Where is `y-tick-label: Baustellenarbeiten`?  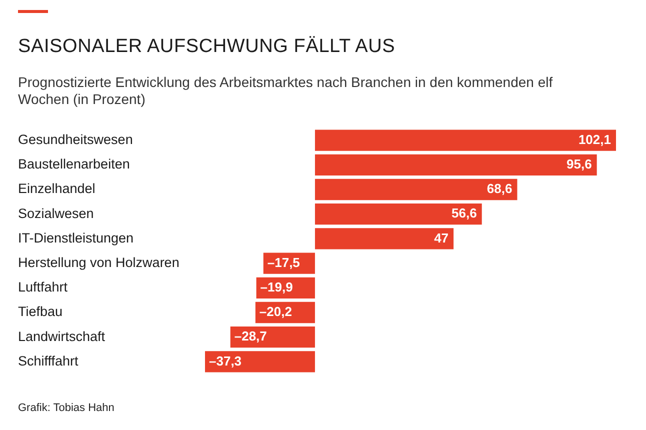 y-tick-label: Baustellenarbeiten is located at coordinates (74, 164).